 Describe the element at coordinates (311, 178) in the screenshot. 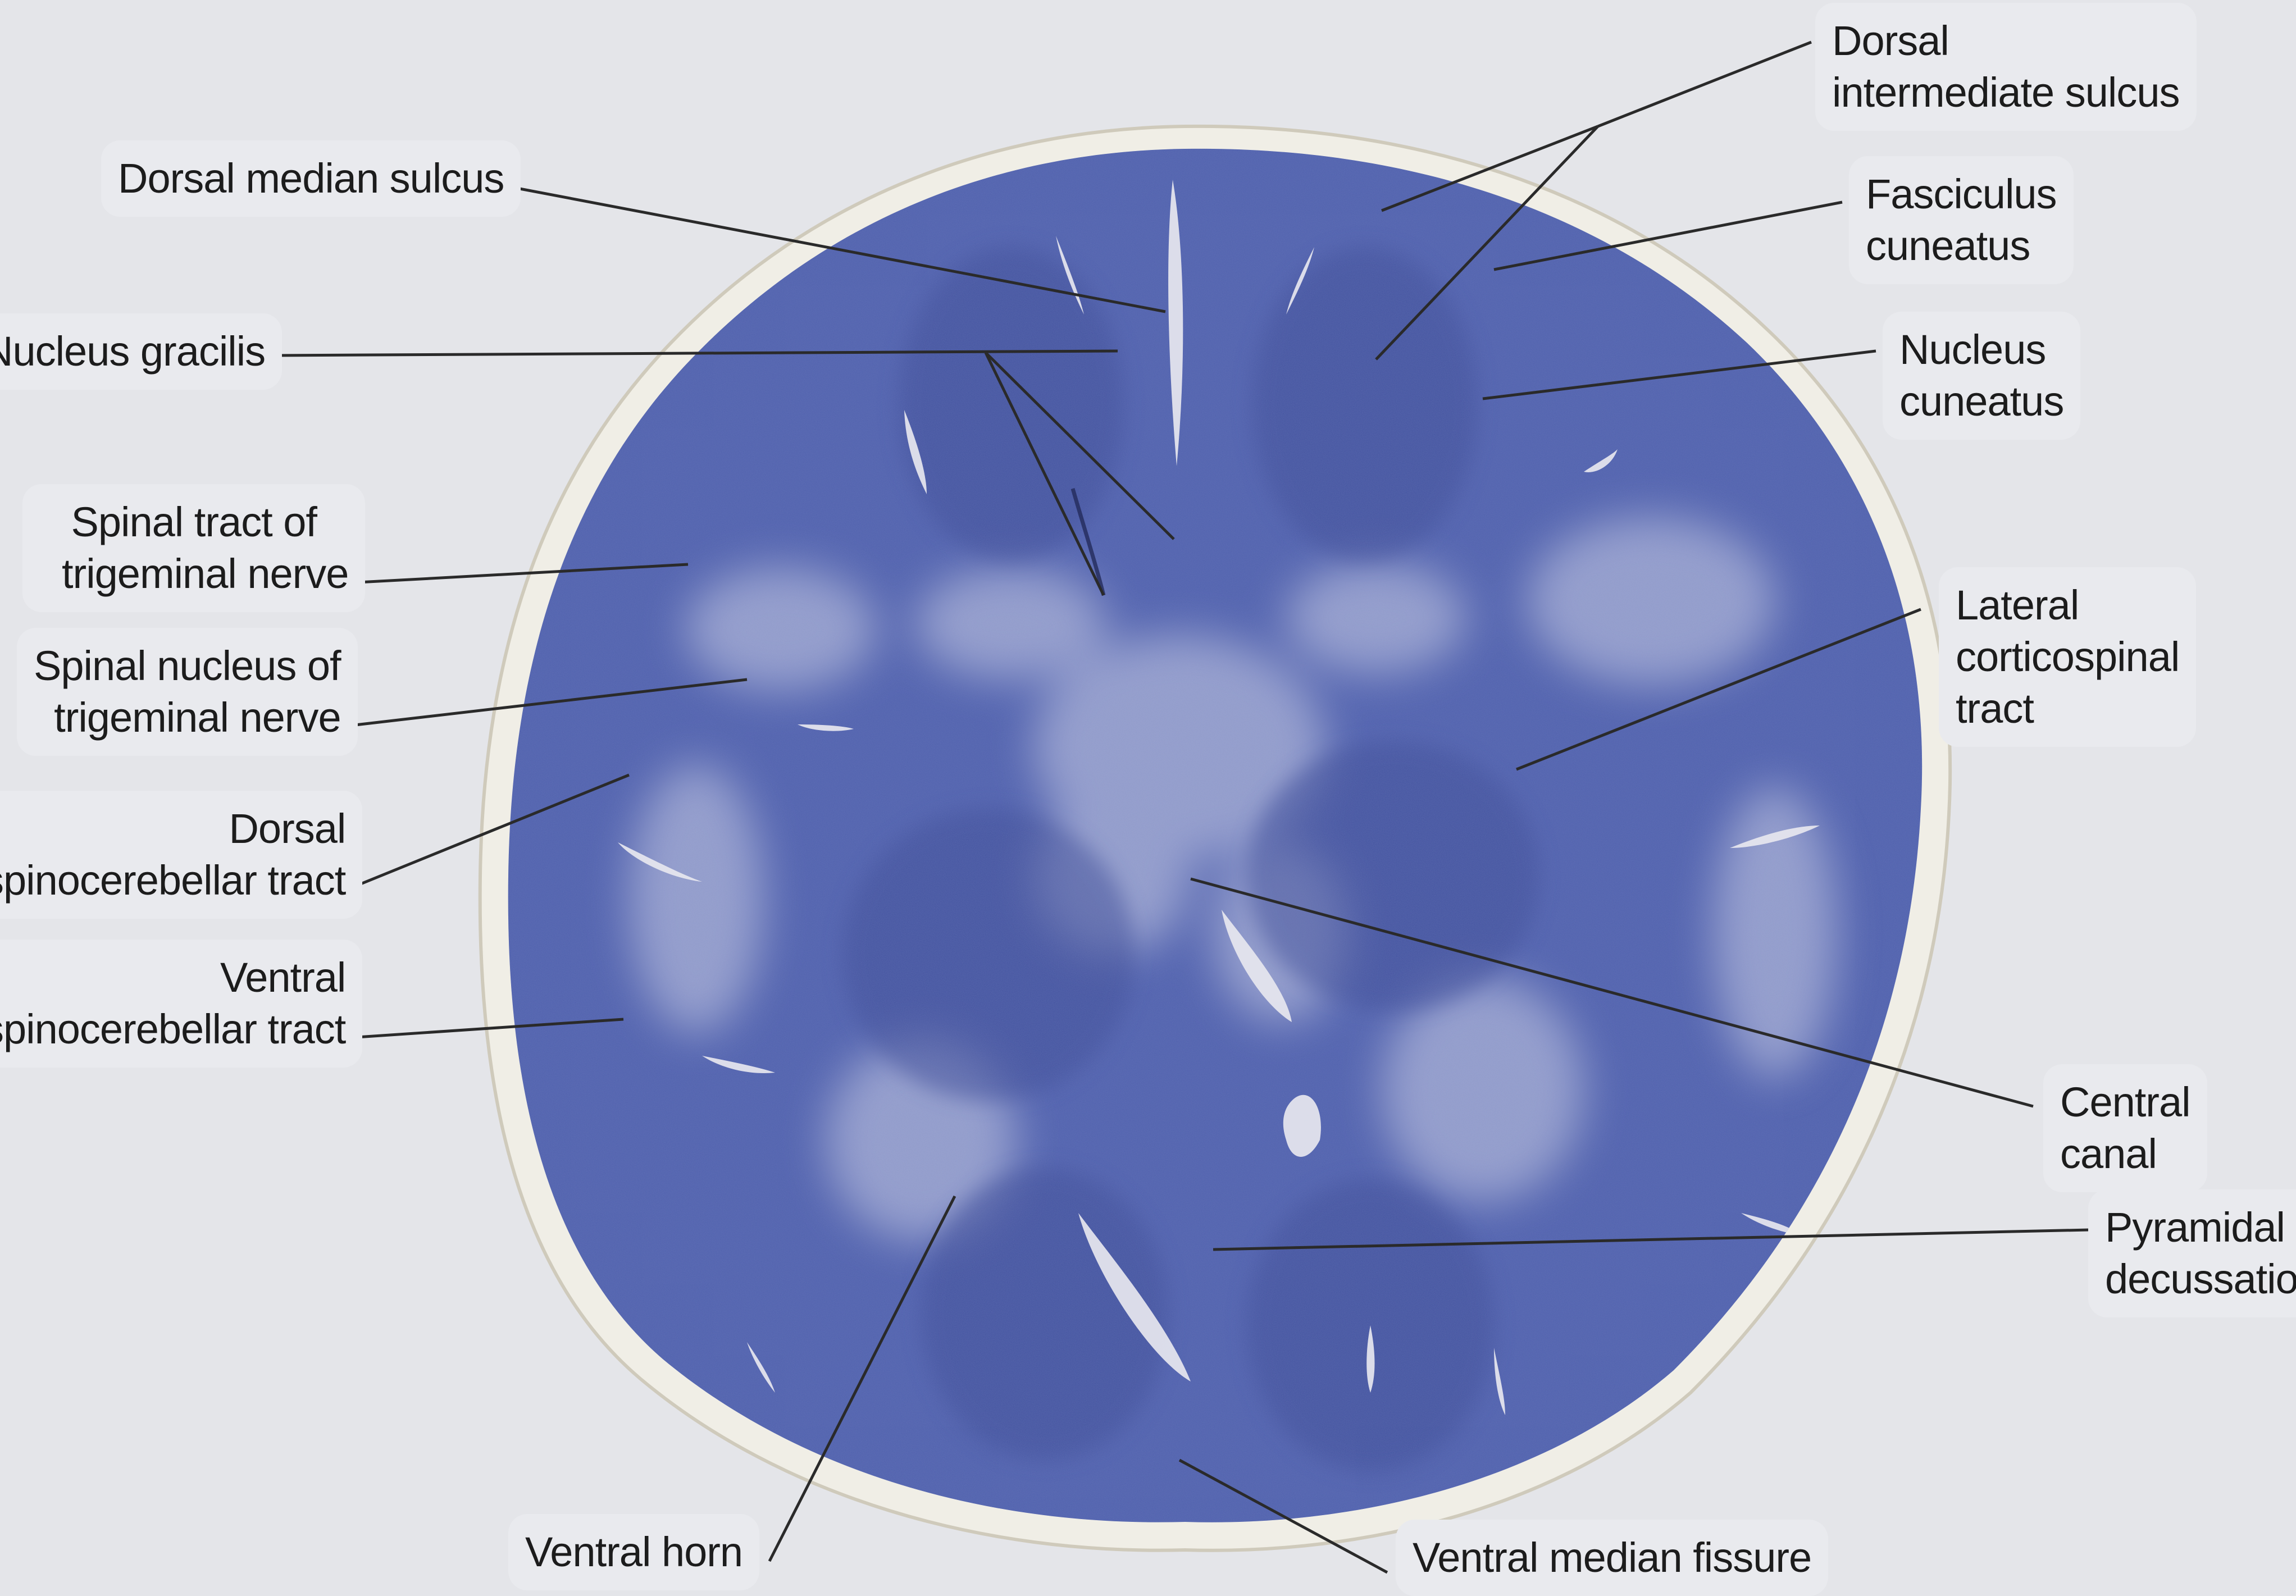

I see `label-dorsal-median-sulcus: Dorsal median sulcus` at that location.